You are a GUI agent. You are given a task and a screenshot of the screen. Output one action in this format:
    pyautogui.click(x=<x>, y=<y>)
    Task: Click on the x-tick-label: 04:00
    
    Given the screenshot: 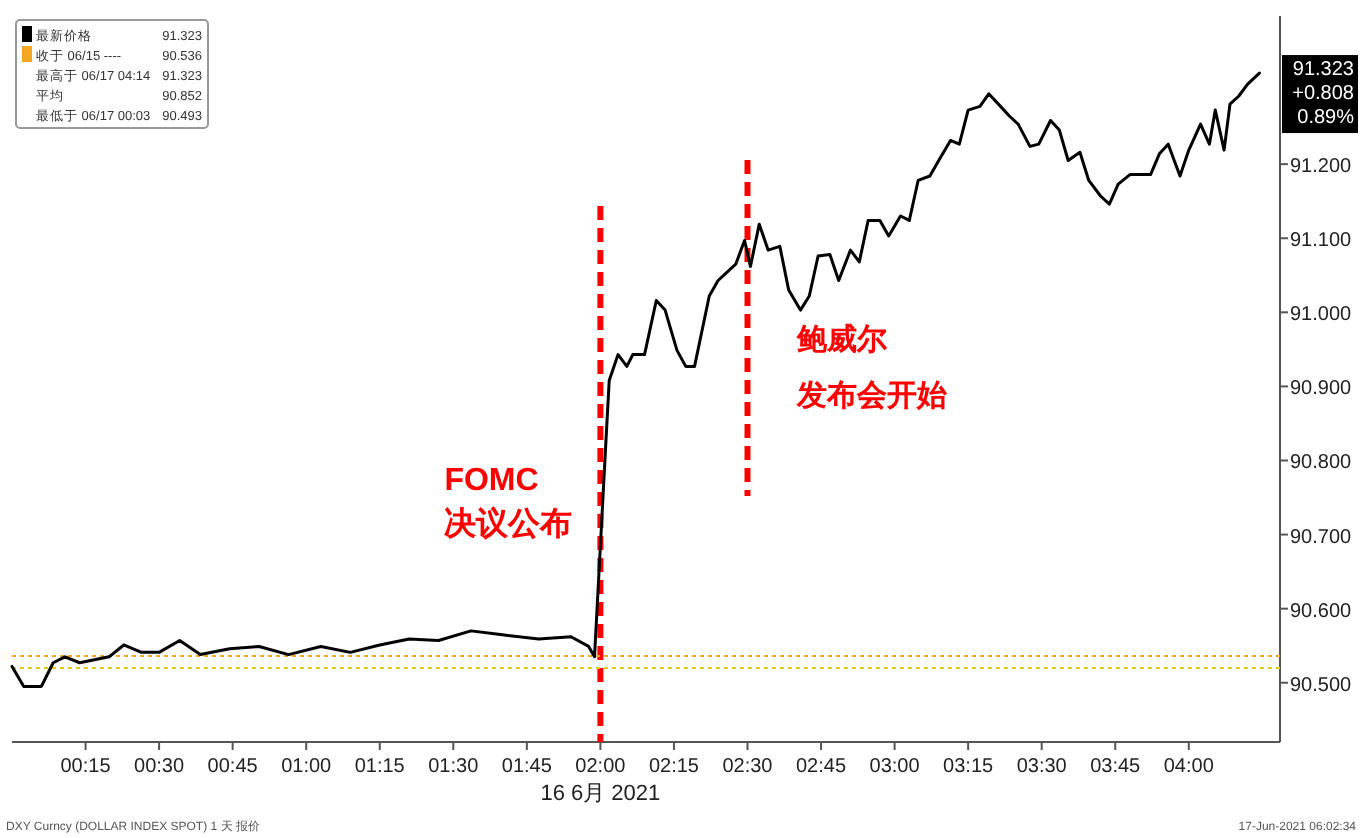 What is the action you would take?
    pyautogui.click(x=1189, y=767)
    